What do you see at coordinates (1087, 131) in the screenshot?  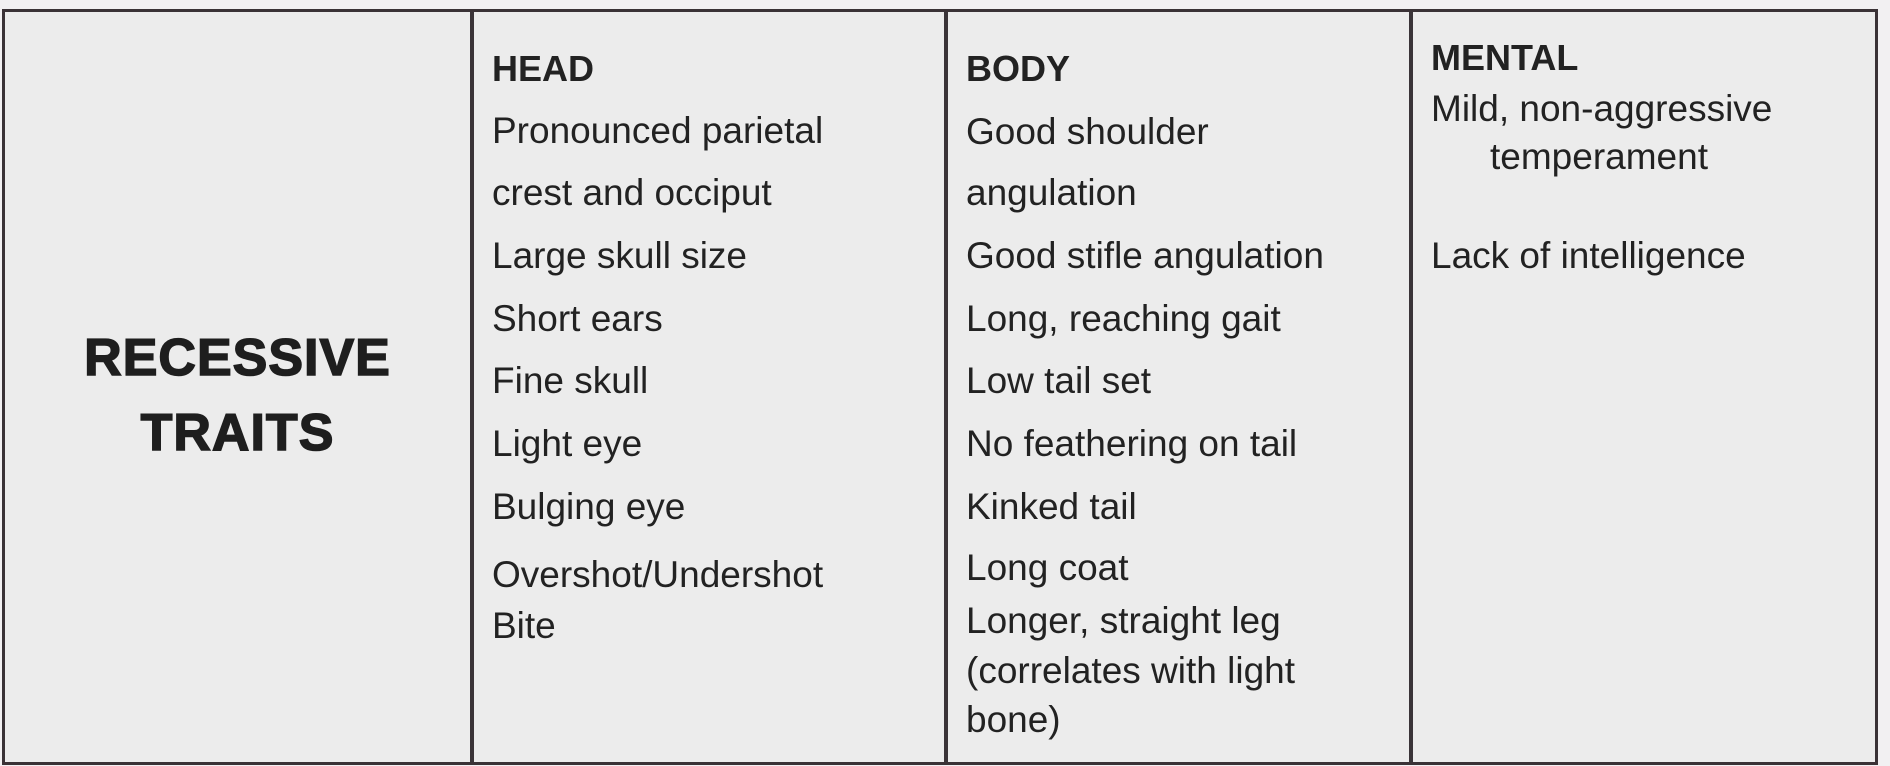 I see `body-trait: Good shoulder` at bounding box center [1087, 131].